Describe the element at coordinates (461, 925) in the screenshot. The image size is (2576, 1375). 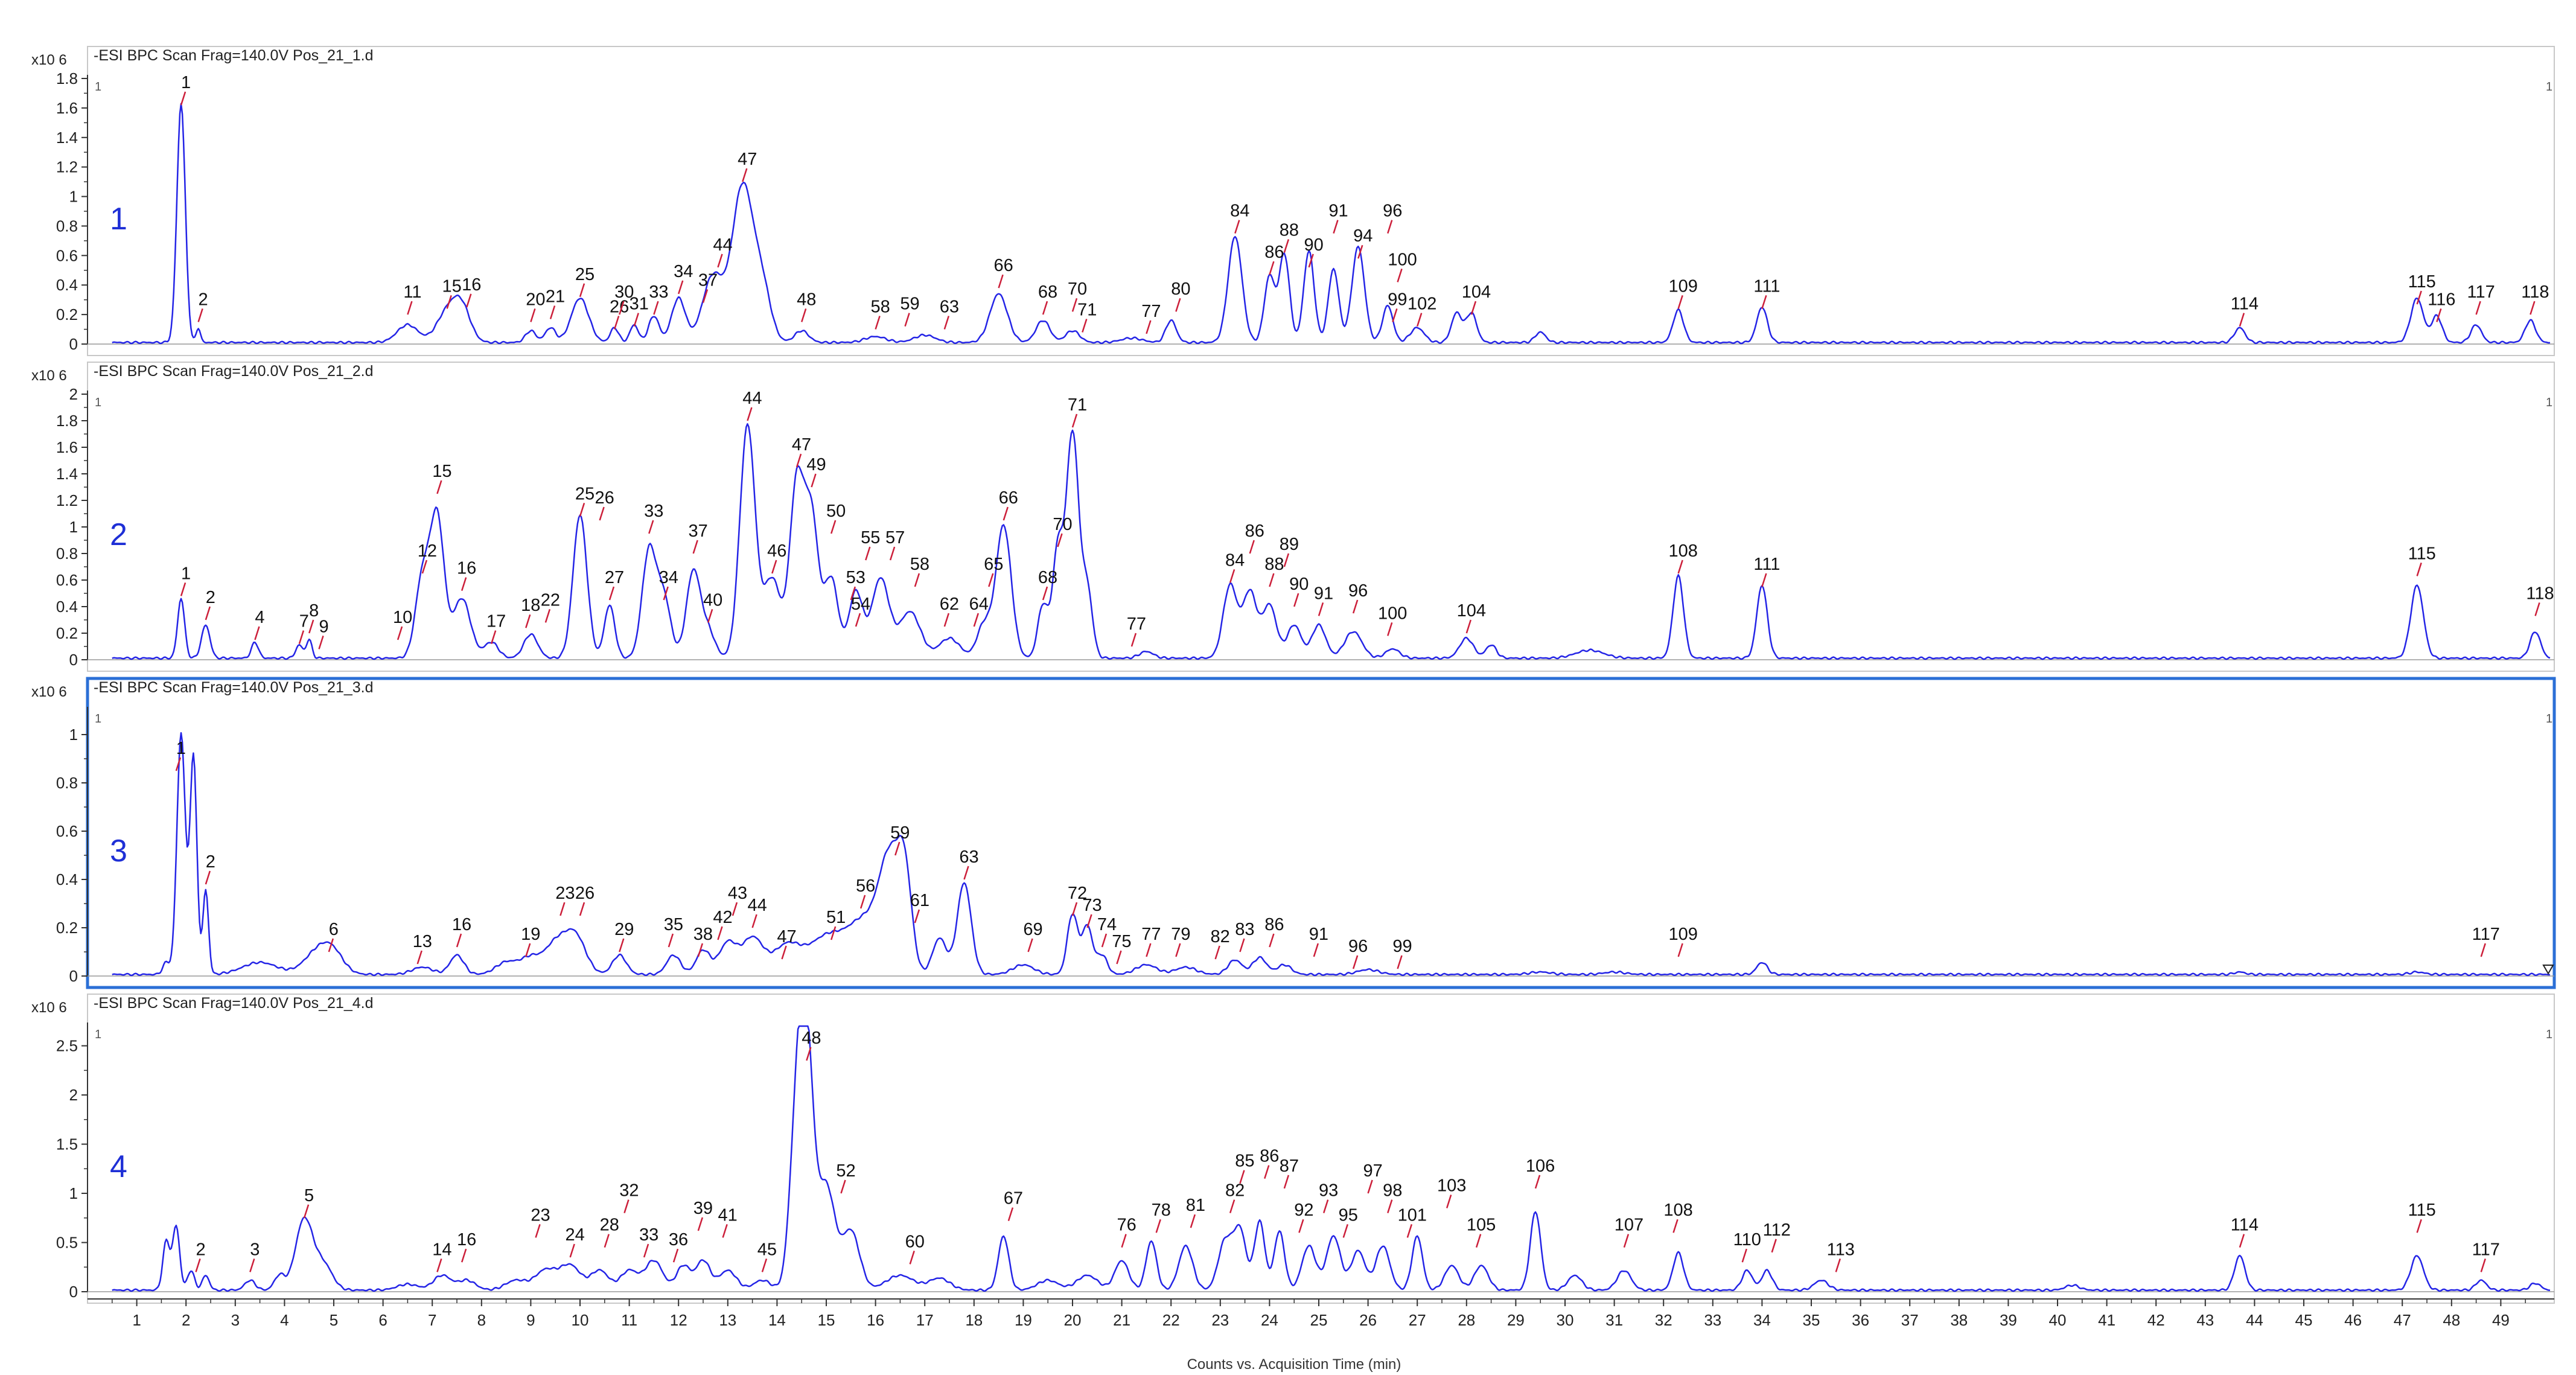
I see `peak-label: 16` at that location.